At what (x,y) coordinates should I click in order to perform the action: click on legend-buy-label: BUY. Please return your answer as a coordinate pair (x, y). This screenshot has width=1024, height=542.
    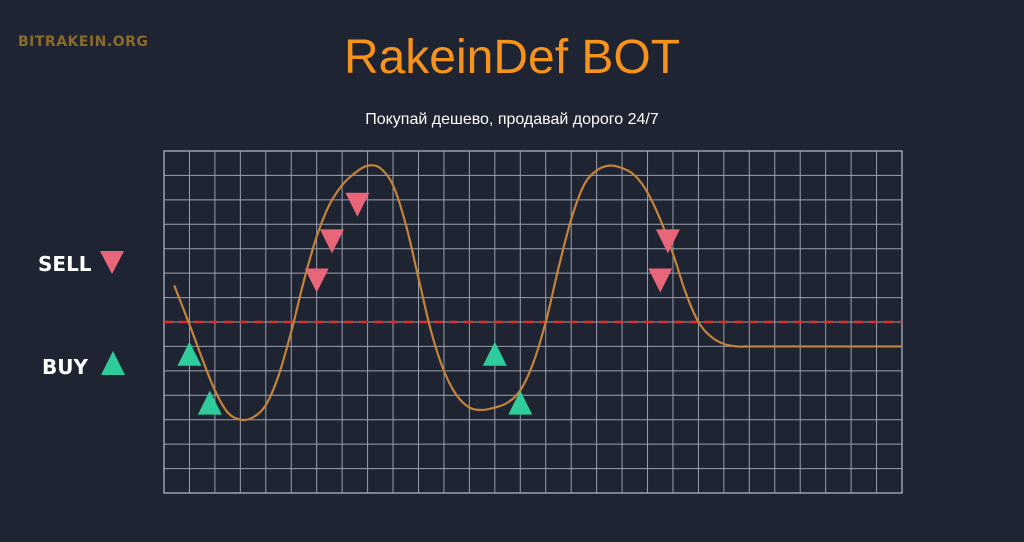
    Looking at the image, I should click on (65, 367).